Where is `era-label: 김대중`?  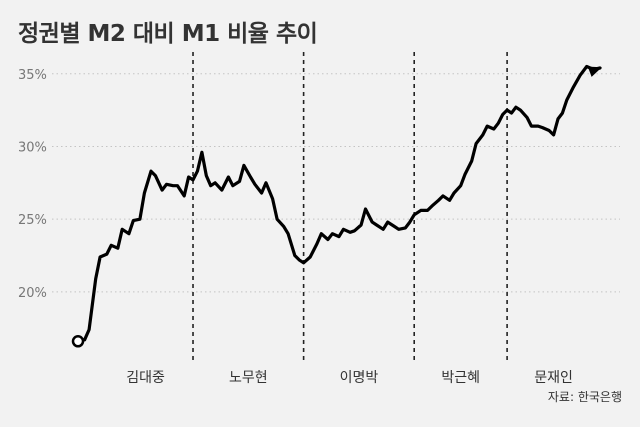 era-label: 김대중 is located at coordinates (145, 378).